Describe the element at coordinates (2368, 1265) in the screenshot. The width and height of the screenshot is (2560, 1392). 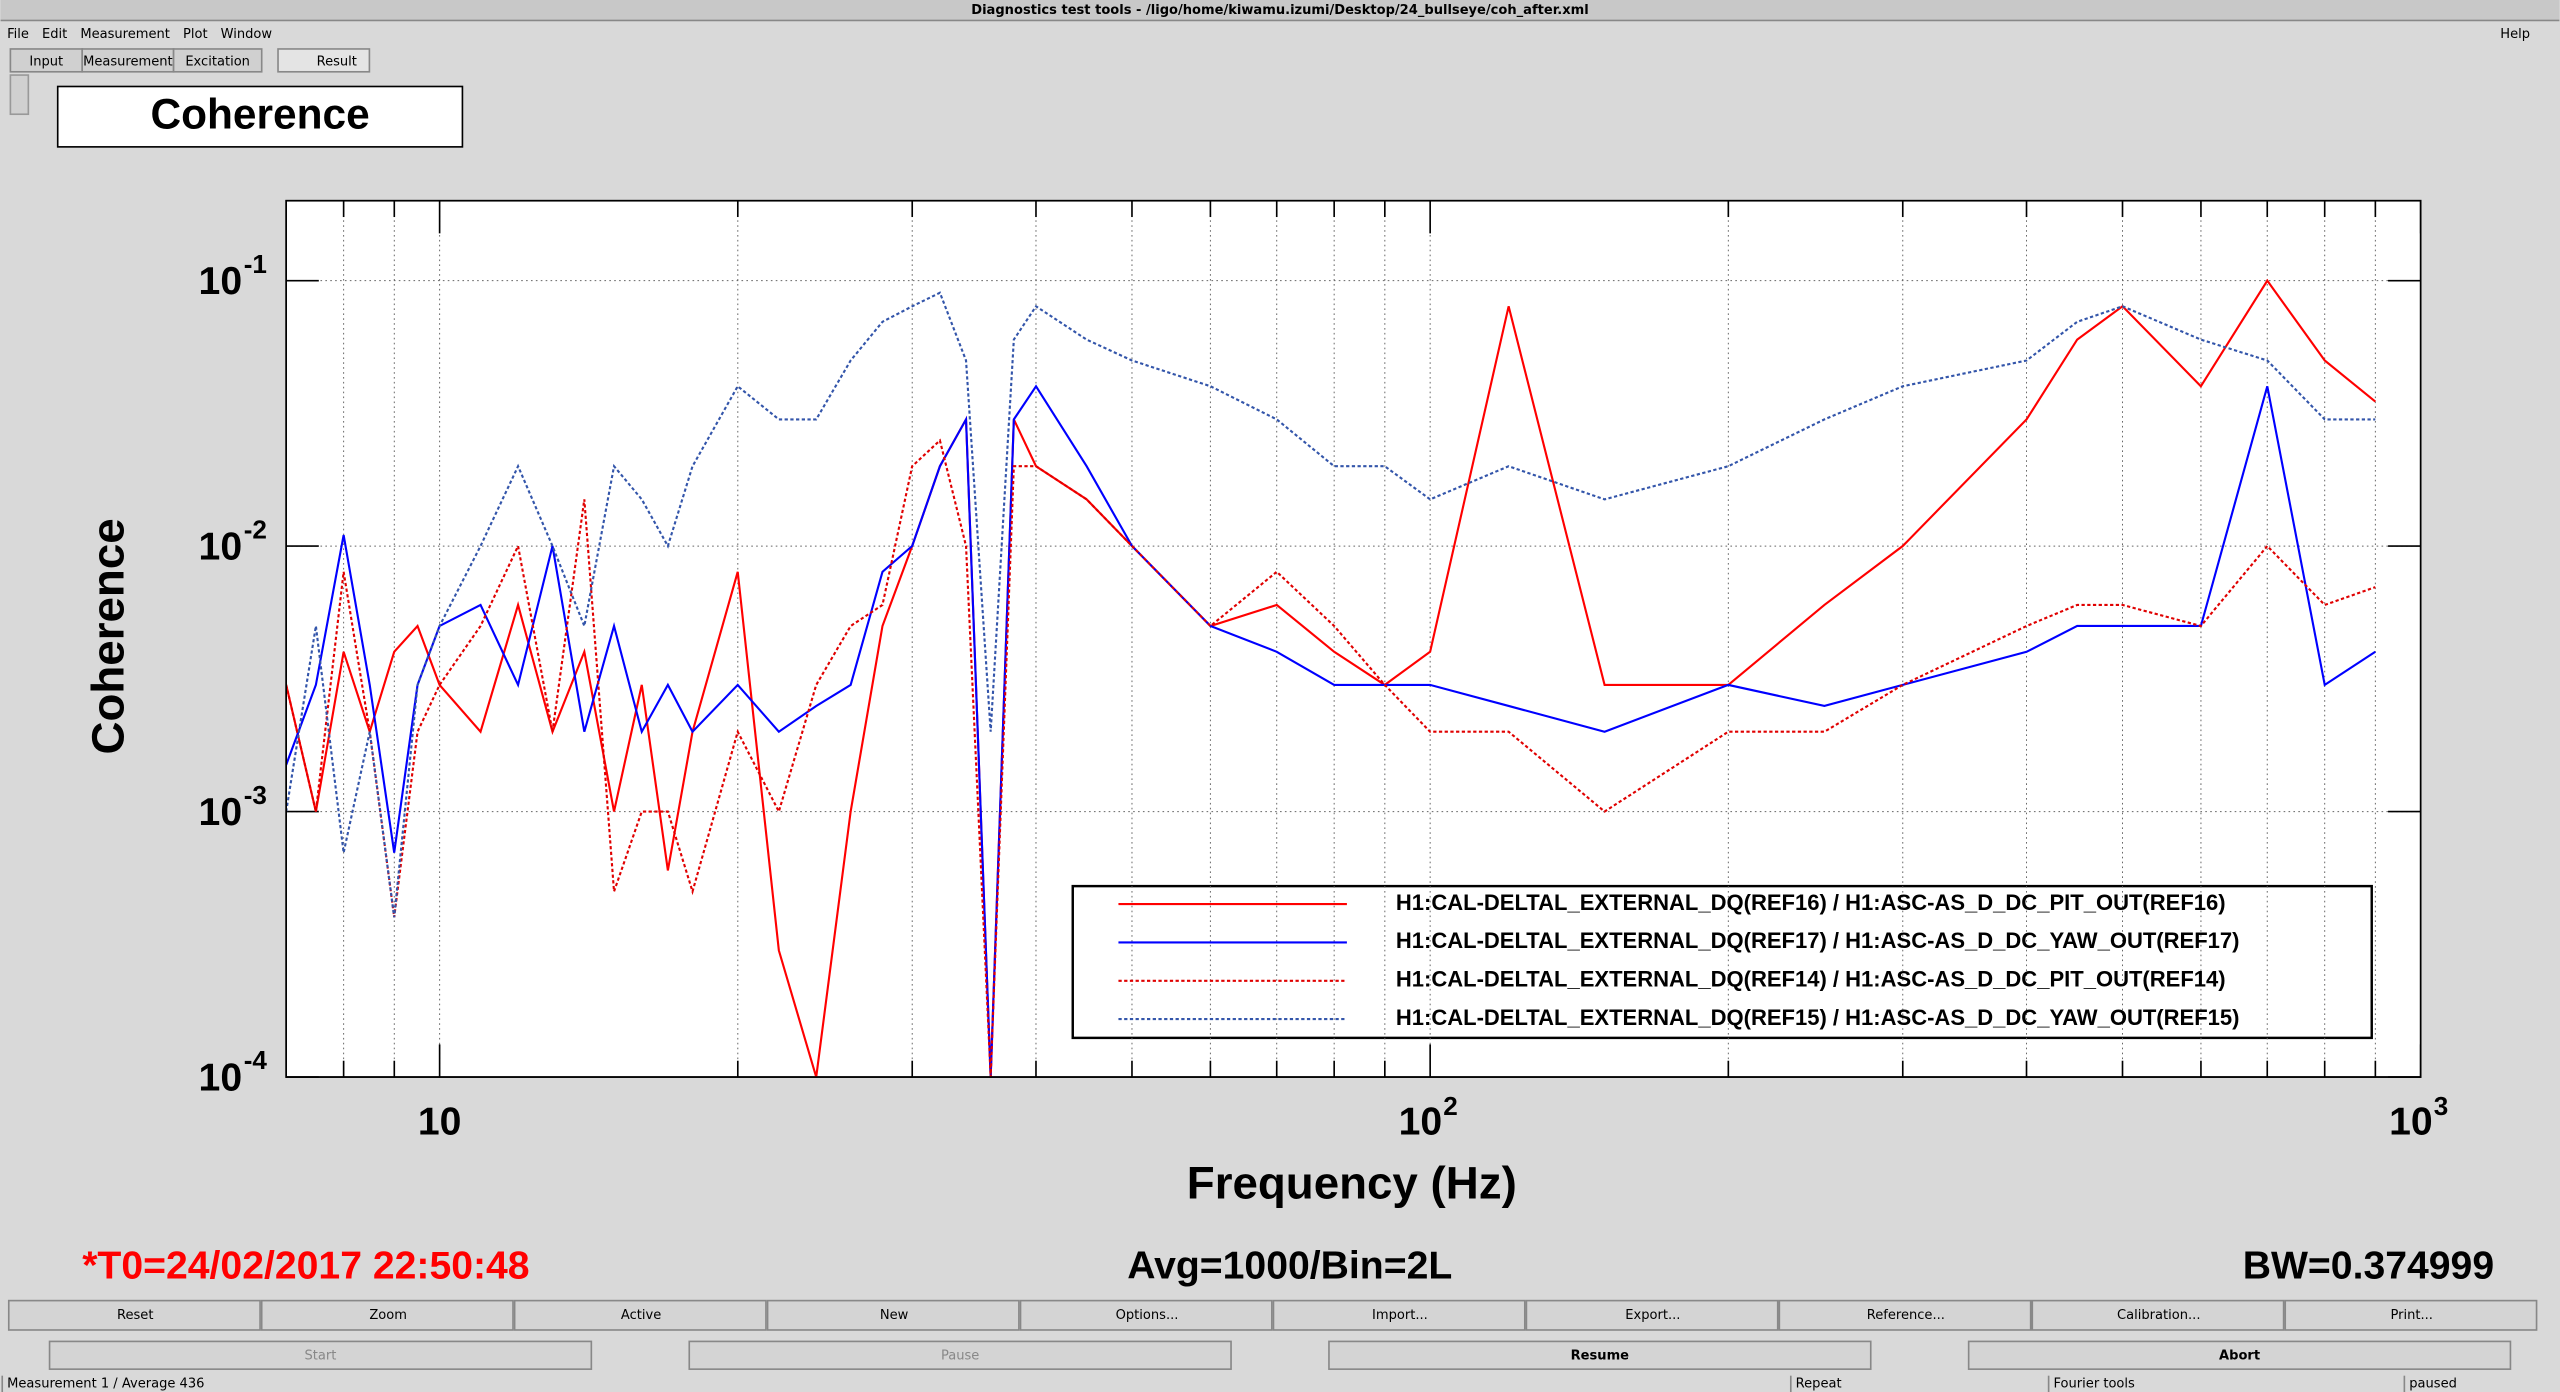
I see `bw-label: BW=0.374999` at that location.